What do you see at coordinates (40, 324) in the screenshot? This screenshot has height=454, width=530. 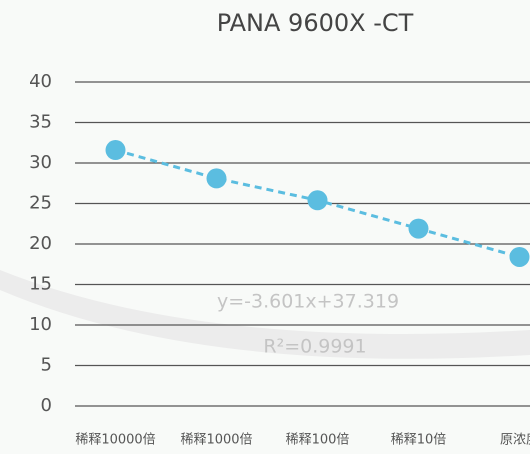 I see `y-tick-label: 10` at bounding box center [40, 324].